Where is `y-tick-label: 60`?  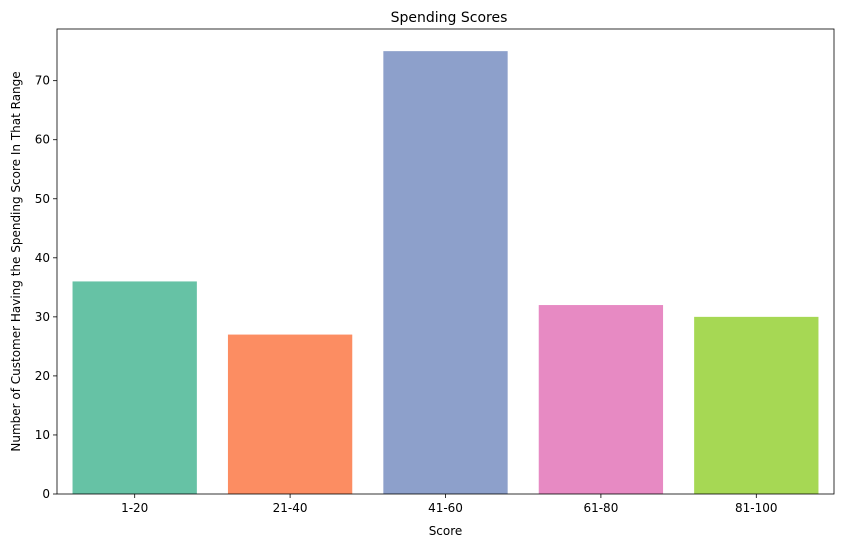 y-tick-label: 60 is located at coordinates (42, 140).